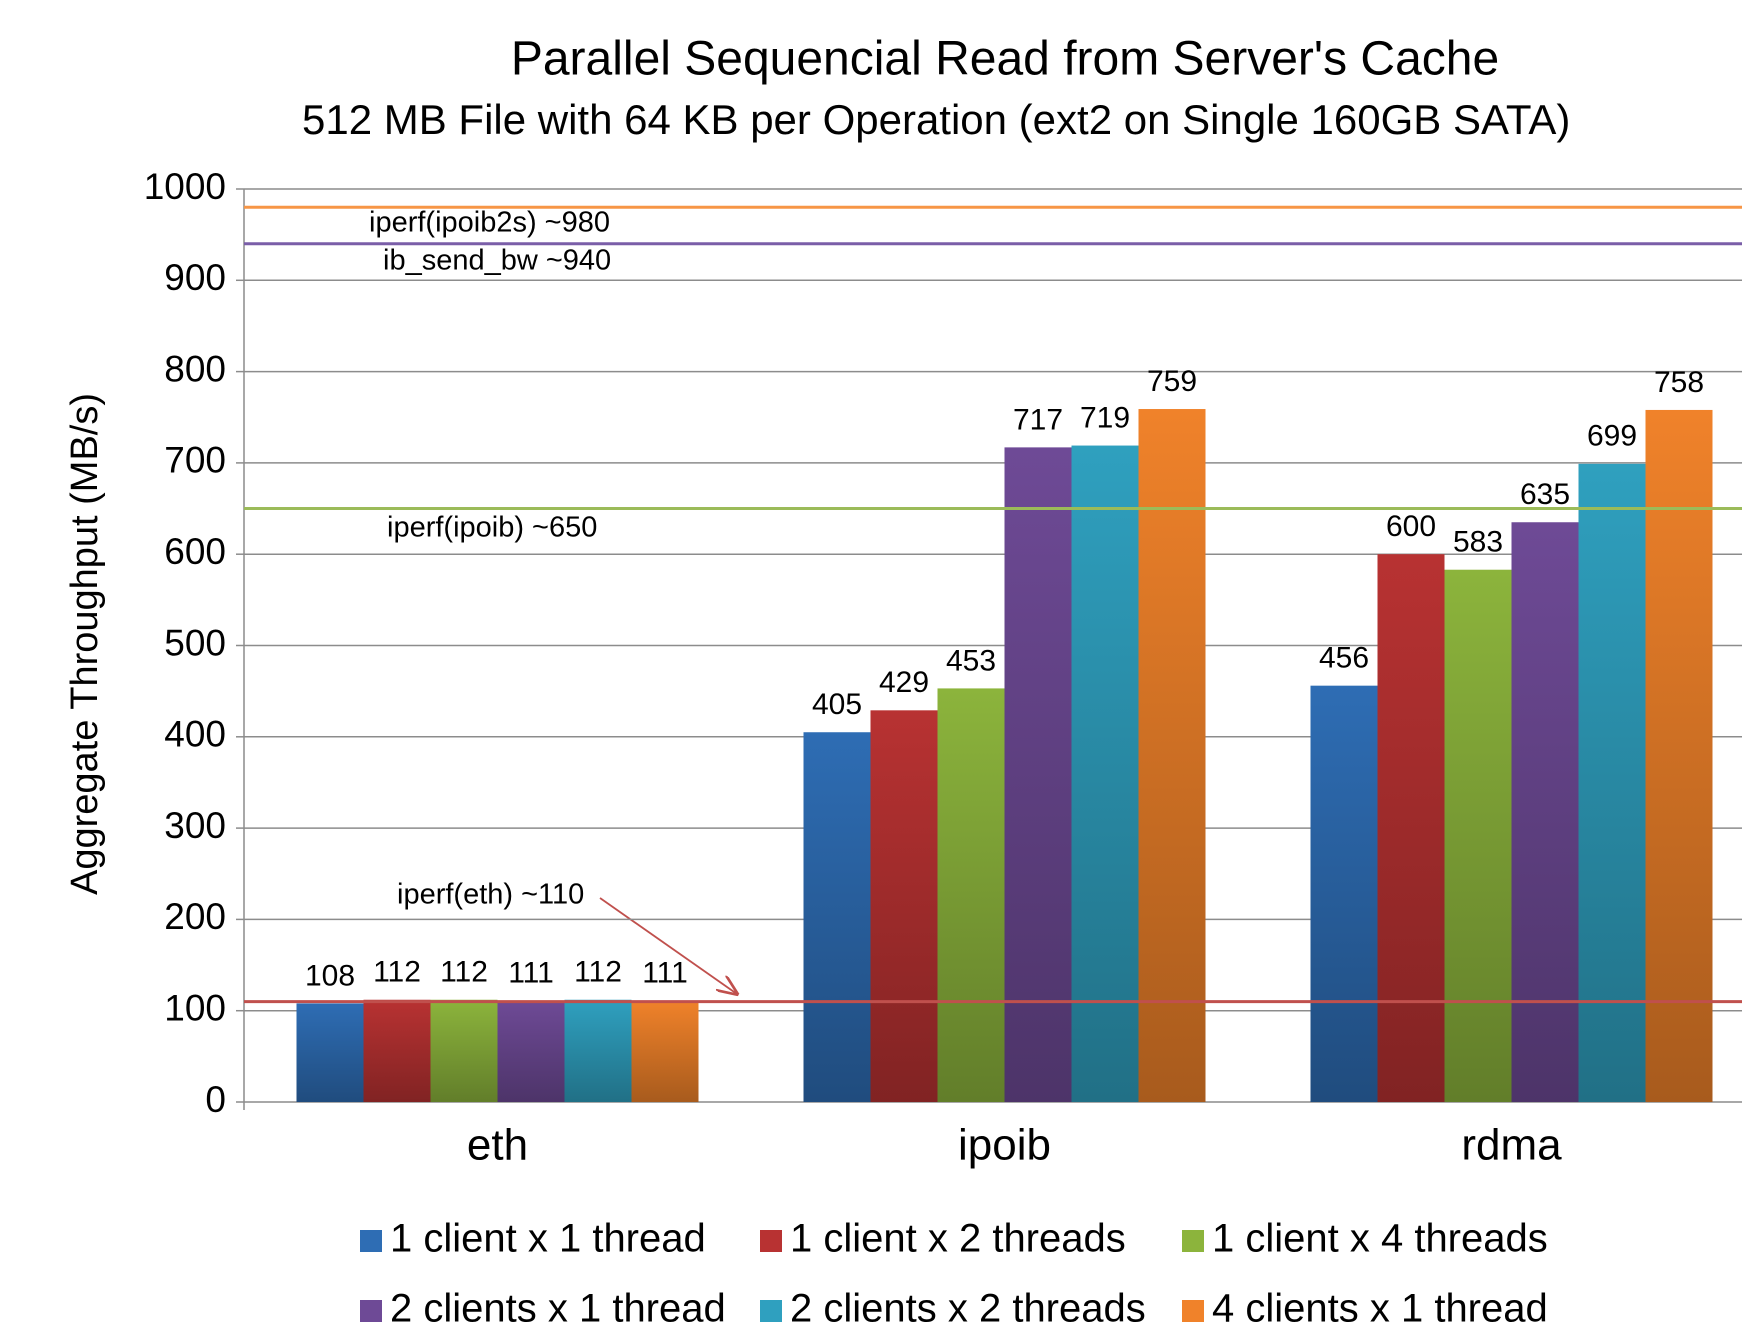 This screenshot has width=1742, height=1336. What do you see at coordinates (195, 551) in the screenshot?
I see `y-tick-label: 600` at bounding box center [195, 551].